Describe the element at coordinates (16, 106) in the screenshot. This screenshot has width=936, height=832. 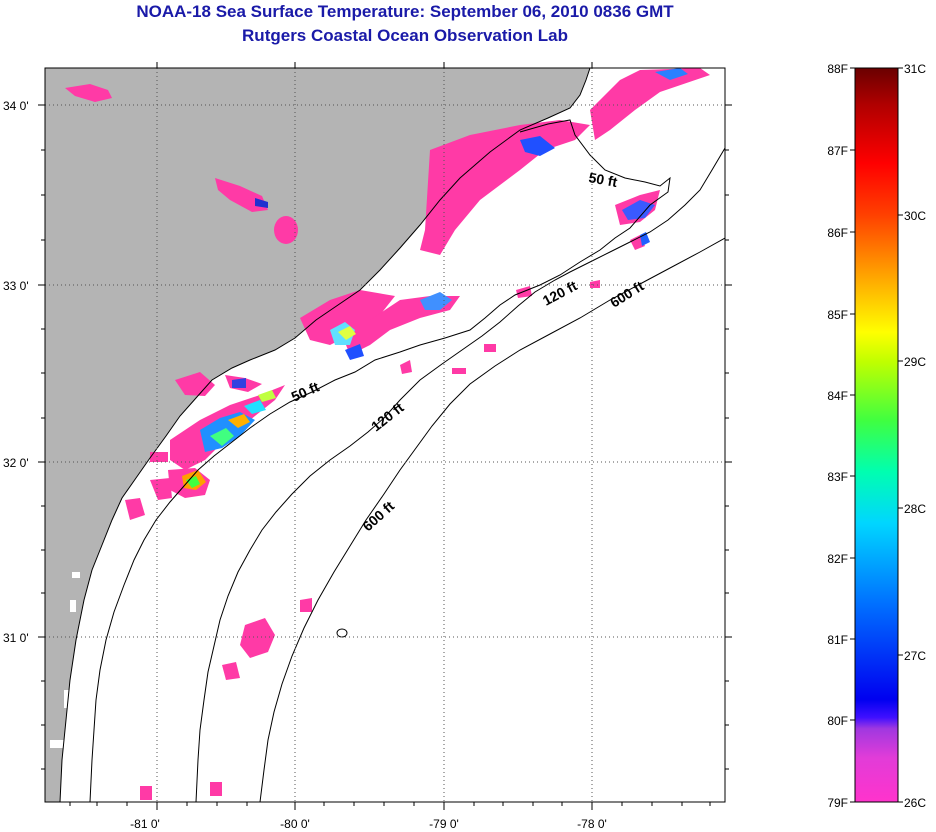
I see `lat-label: 34 0'` at that location.